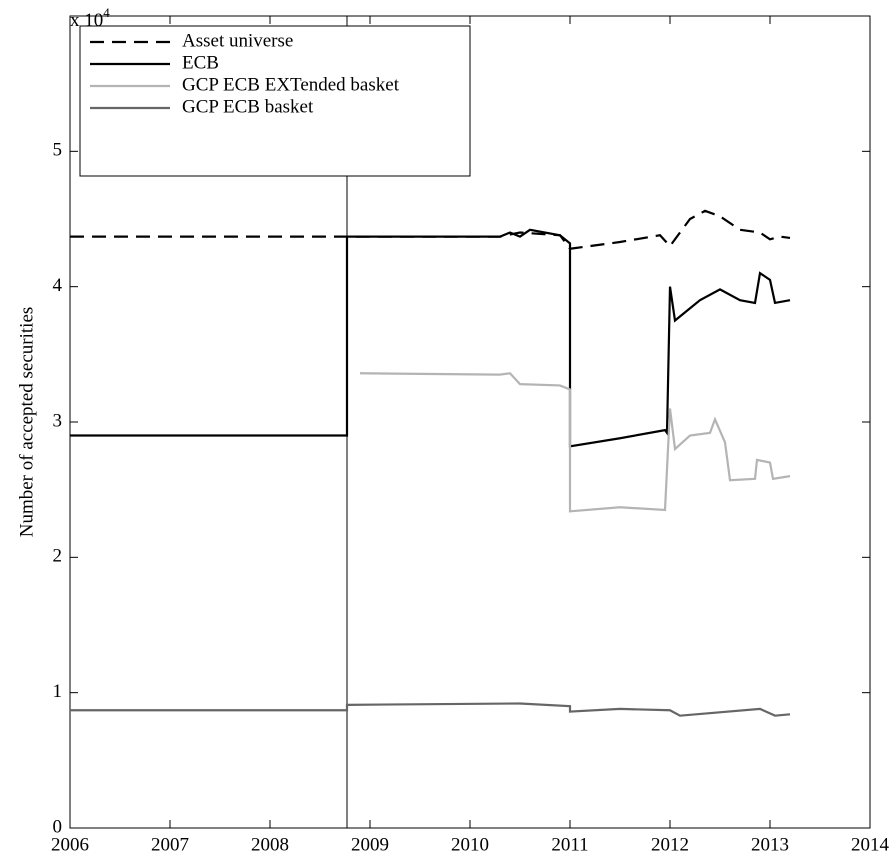 This screenshot has height=862, width=894. I want to click on y-tick-label: 4, so click(58, 285).